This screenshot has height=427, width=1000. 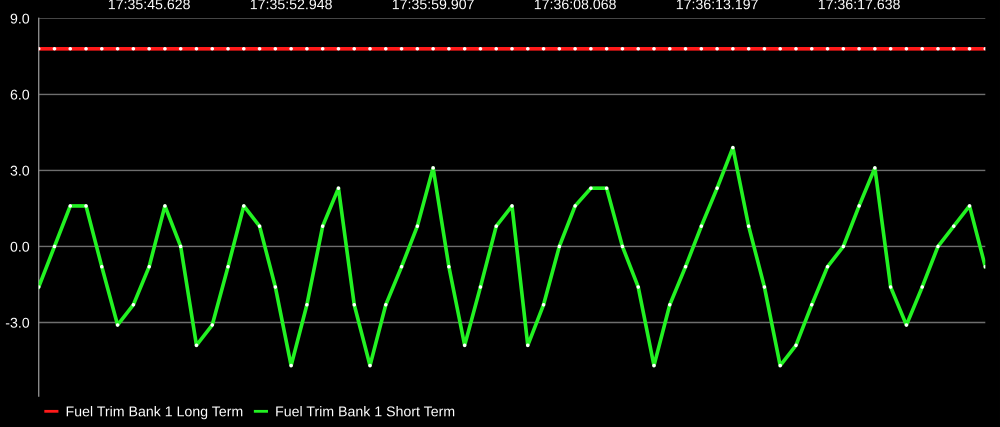 I want to click on y-tick-label: 0.0, so click(x=20, y=247).